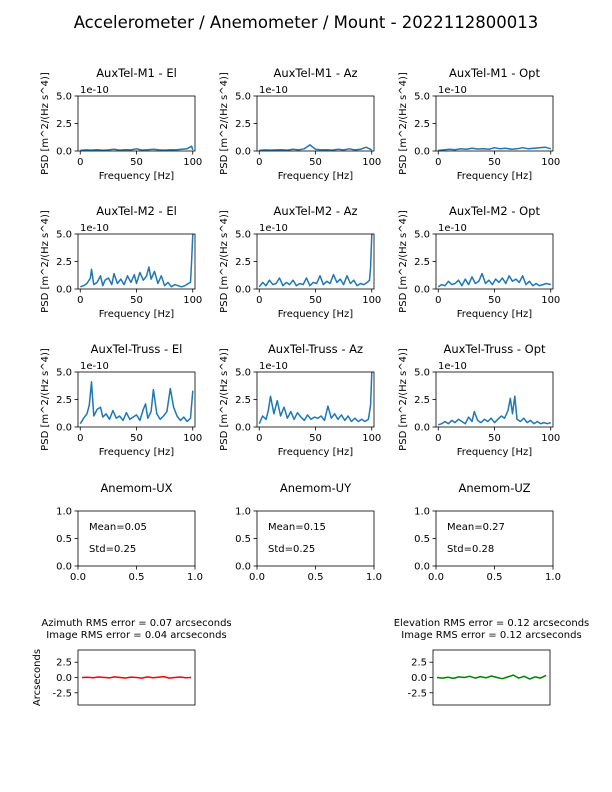  Describe the element at coordinates (371, 162) in the screenshot. I see `chart-1-xtick-2: 100` at that location.